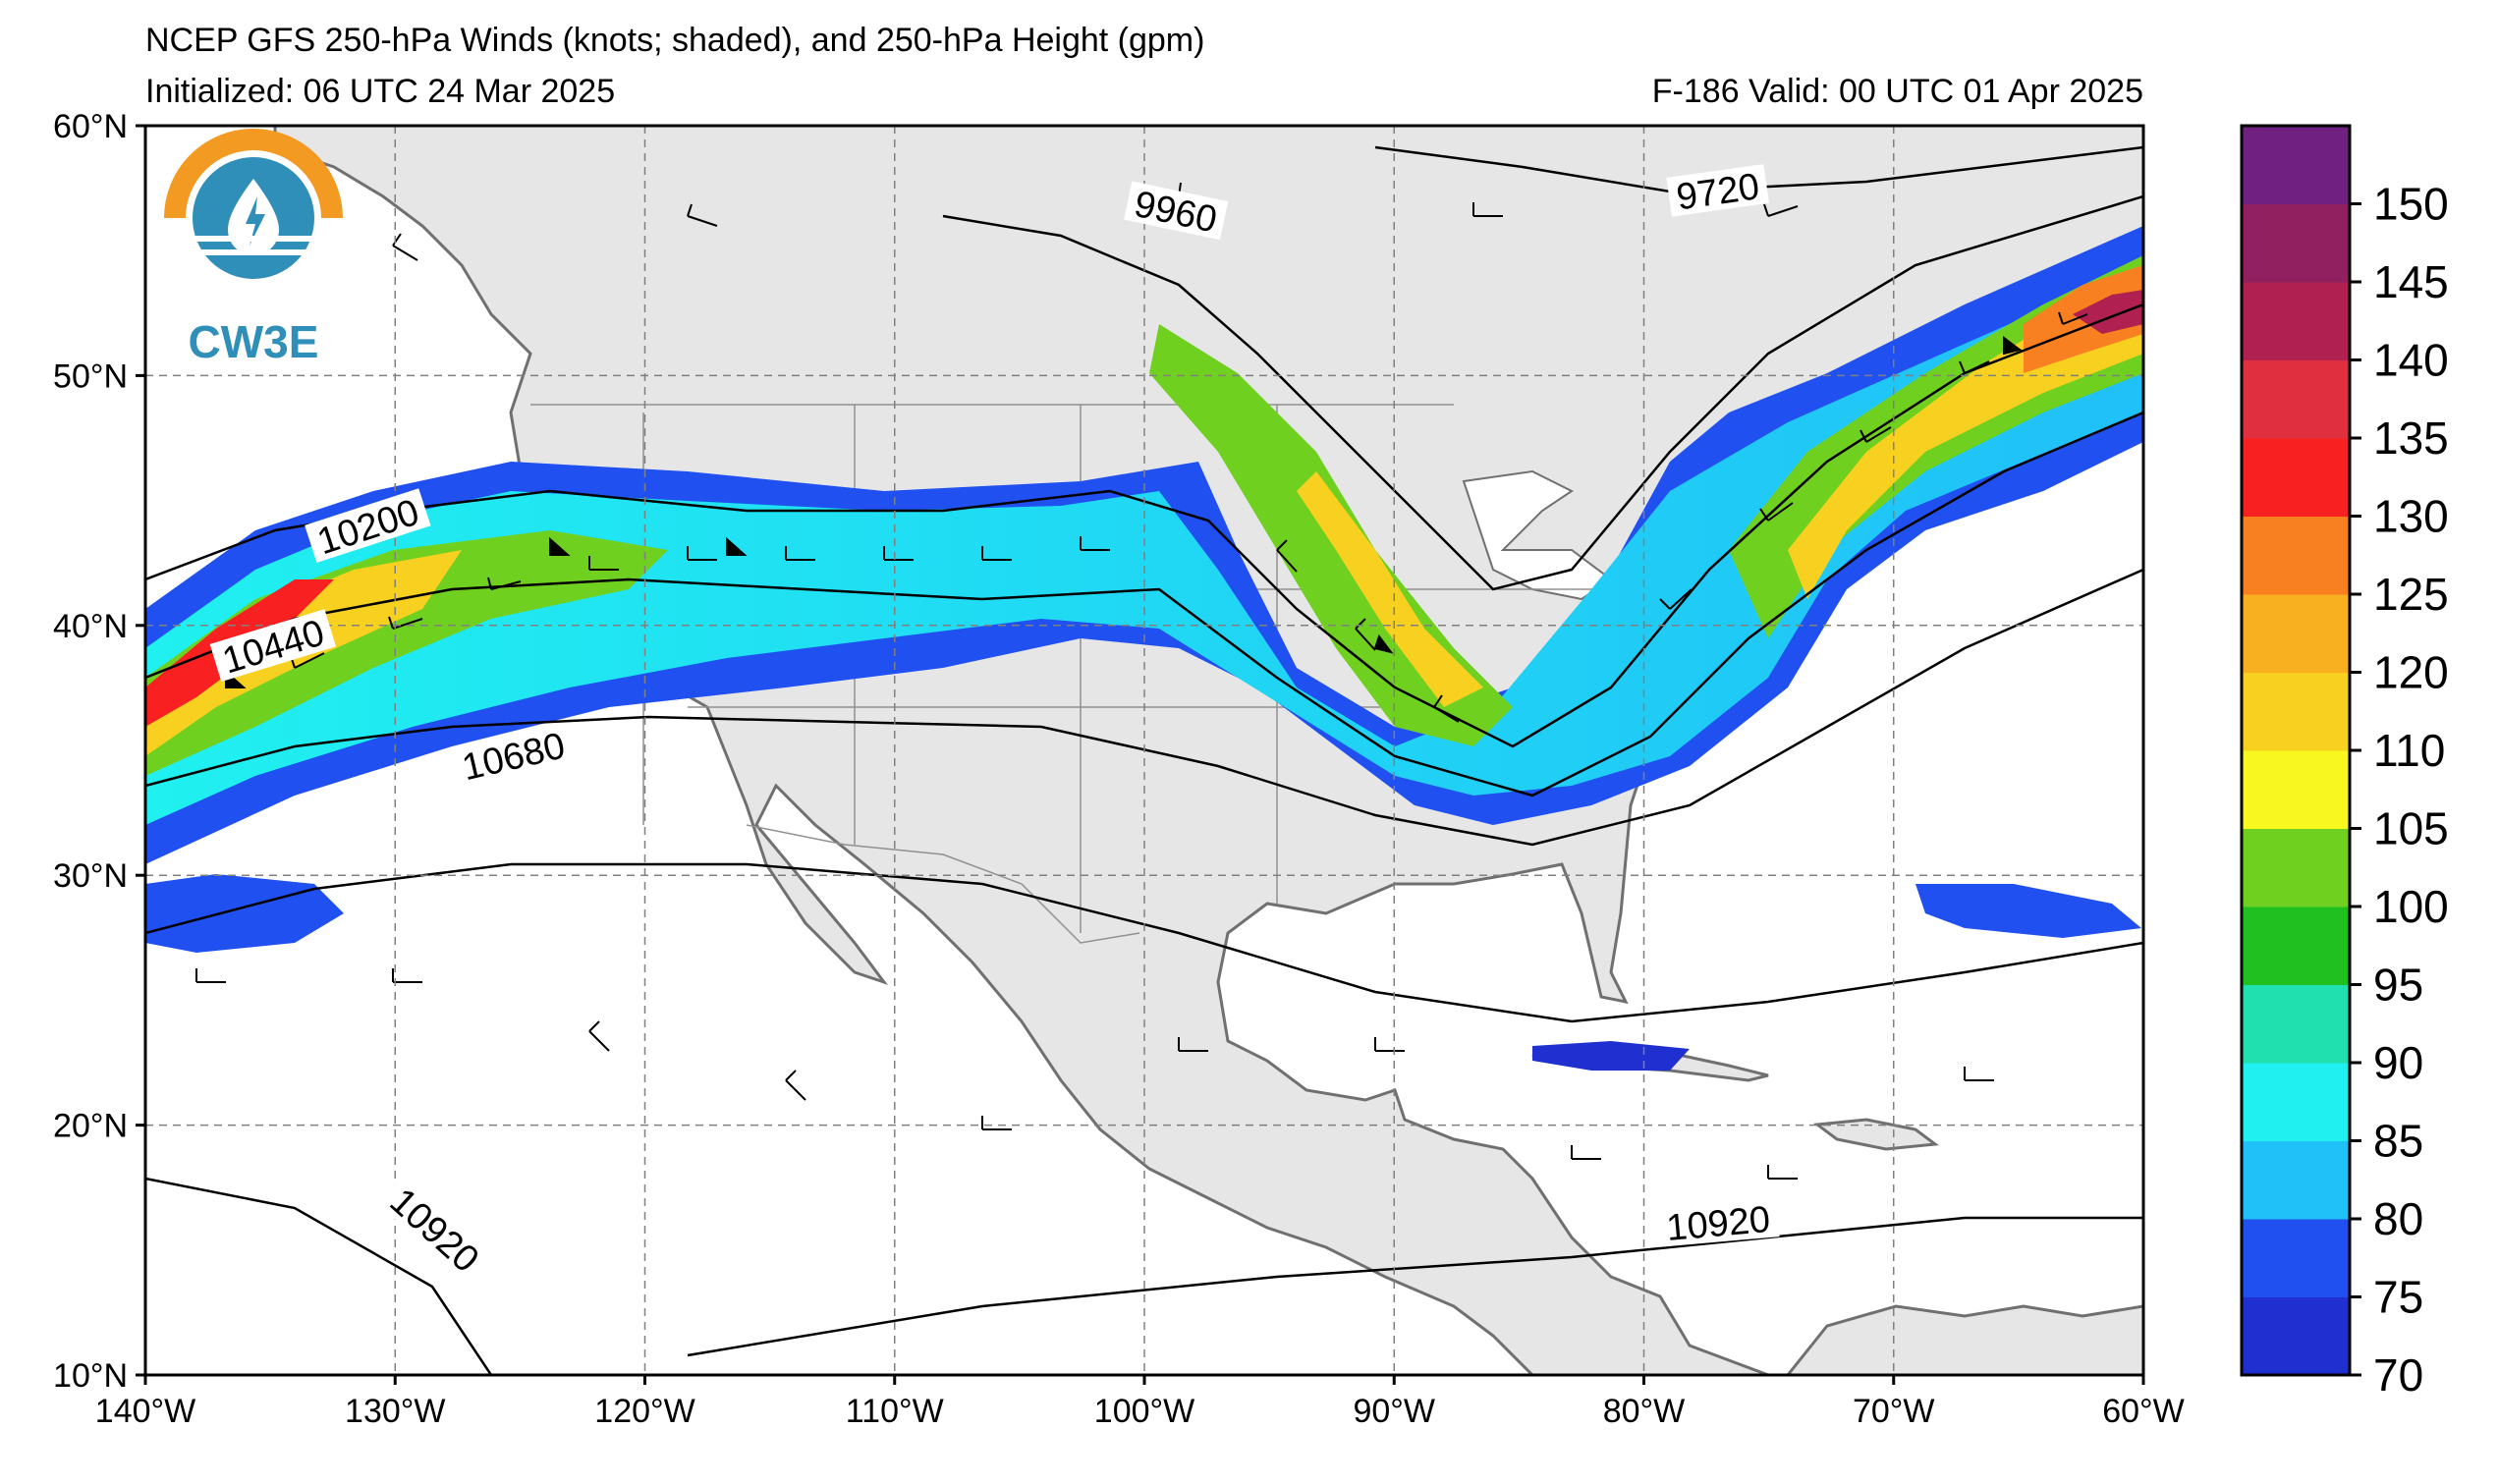 The image size is (2498, 1484). I want to click on cw3e-logo: CW3E, so click(253, 248).